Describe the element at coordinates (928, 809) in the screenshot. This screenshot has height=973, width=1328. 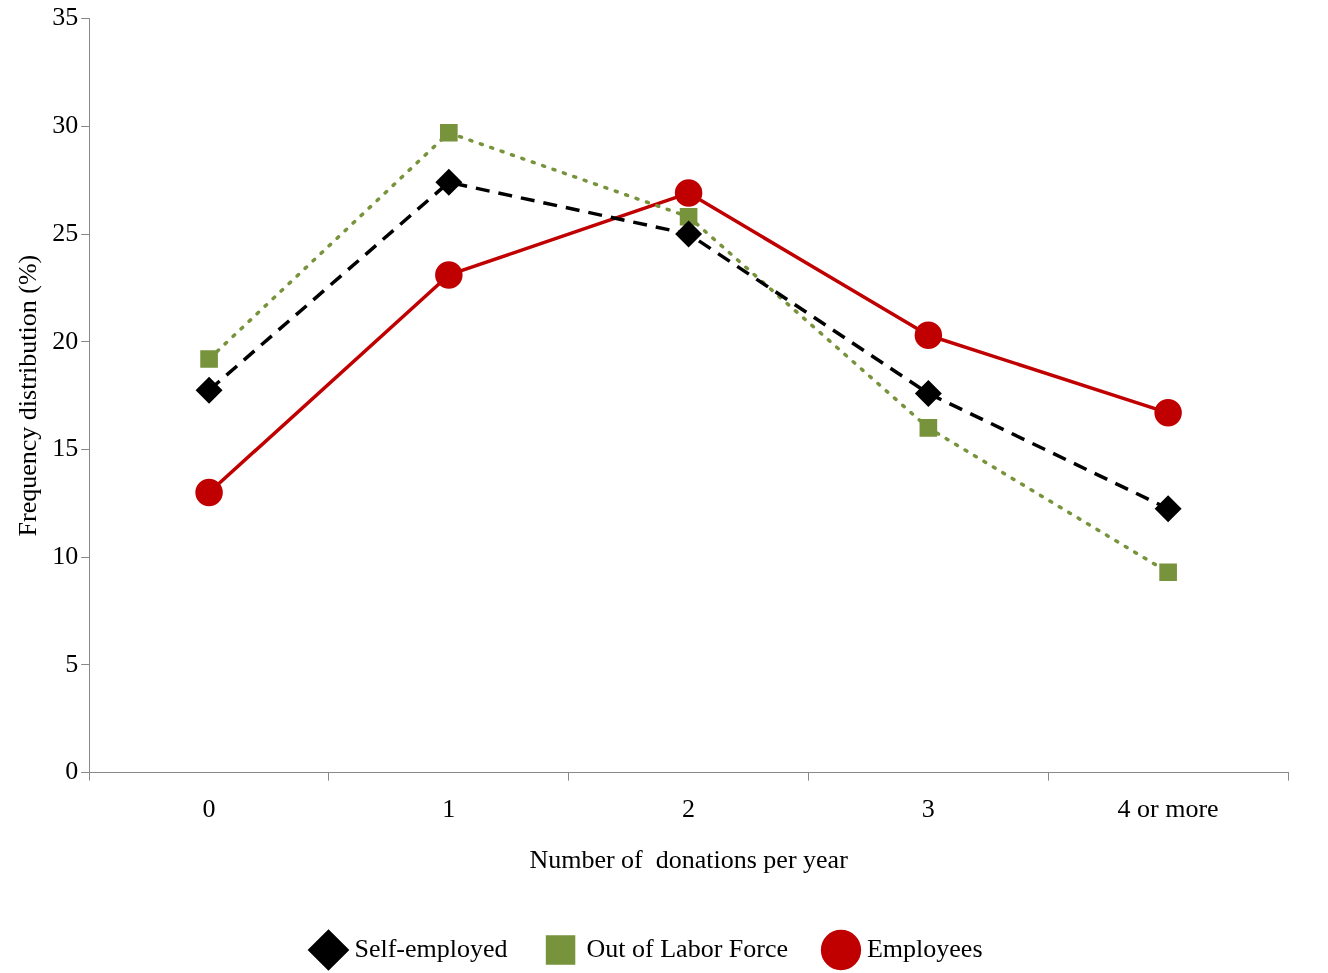
I see `x-tick-label: 3` at that location.